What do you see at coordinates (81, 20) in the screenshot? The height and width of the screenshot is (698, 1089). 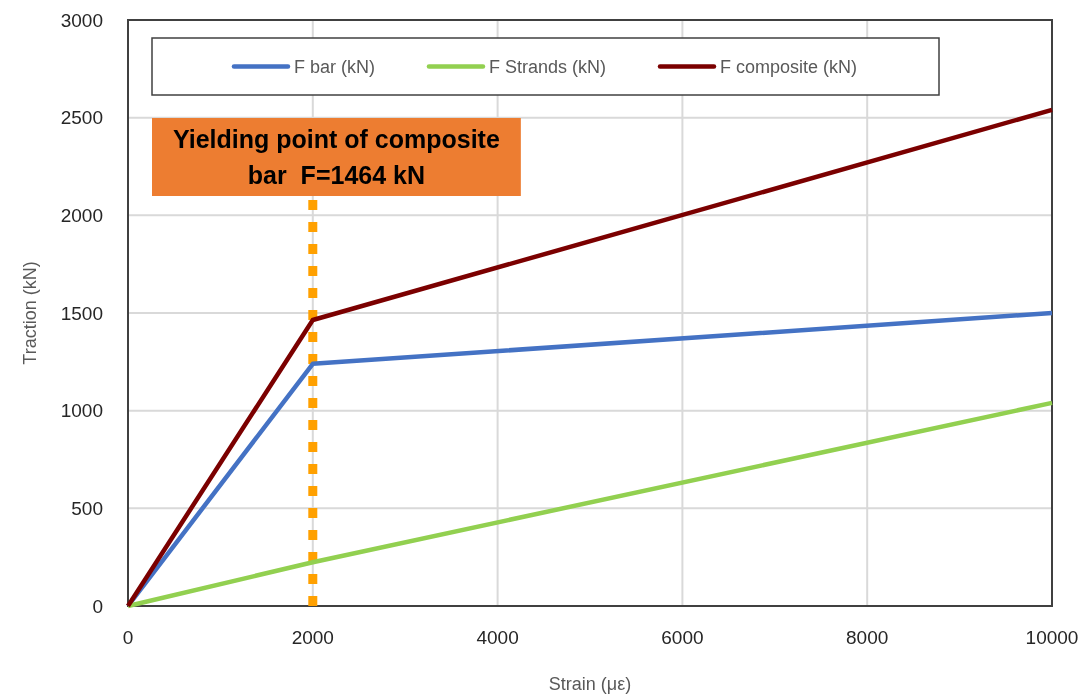 I see `y-tick-label: 3000` at bounding box center [81, 20].